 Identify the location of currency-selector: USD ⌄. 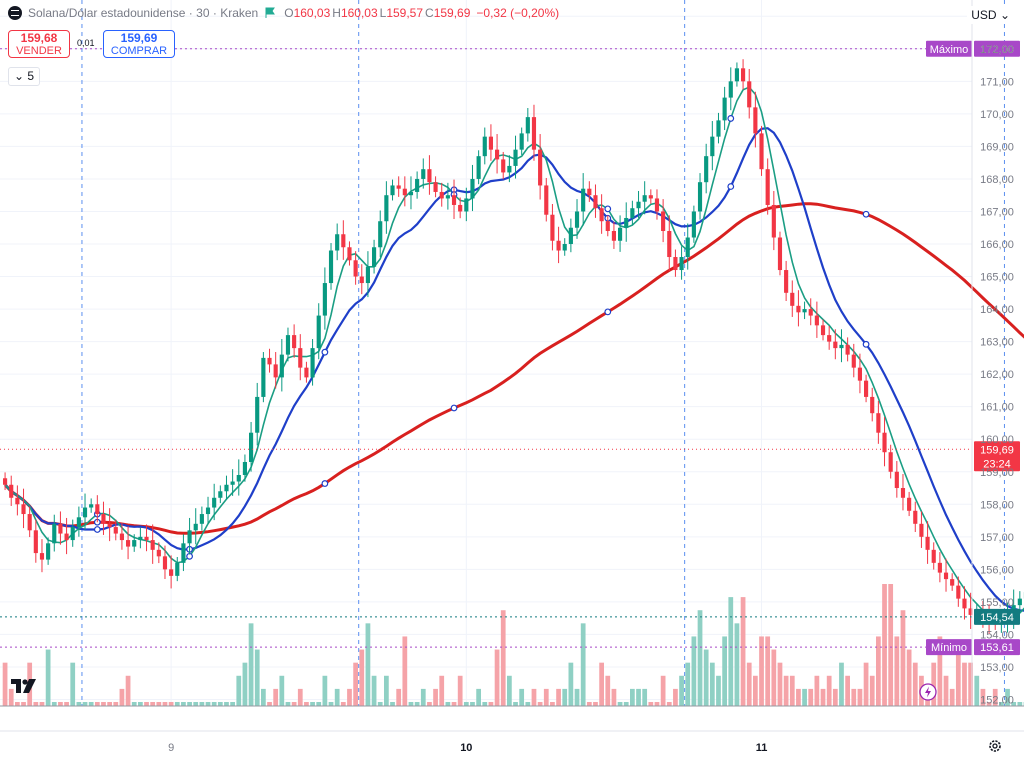
(990, 15).